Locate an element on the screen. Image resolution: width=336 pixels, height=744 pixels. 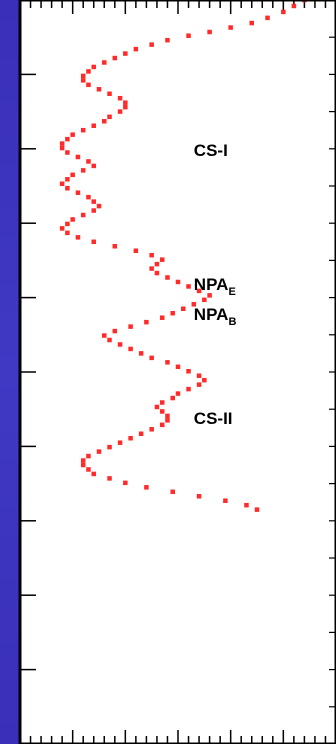
annotation-label: CS-II is located at coordinates (213, 418).